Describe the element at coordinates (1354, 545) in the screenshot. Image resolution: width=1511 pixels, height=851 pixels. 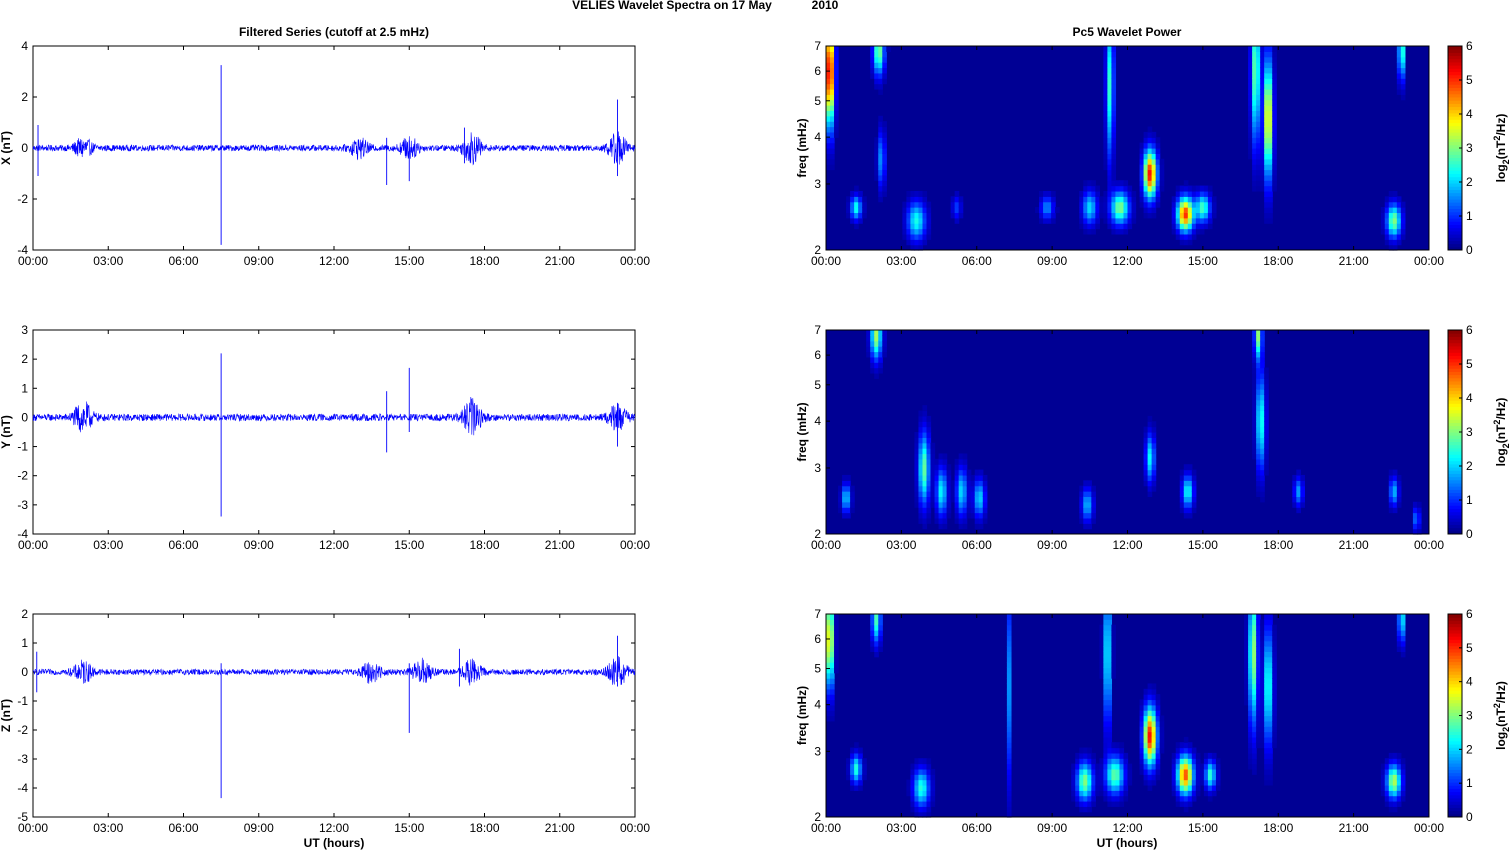
I see `x-tick-label: 21:00` at that location.